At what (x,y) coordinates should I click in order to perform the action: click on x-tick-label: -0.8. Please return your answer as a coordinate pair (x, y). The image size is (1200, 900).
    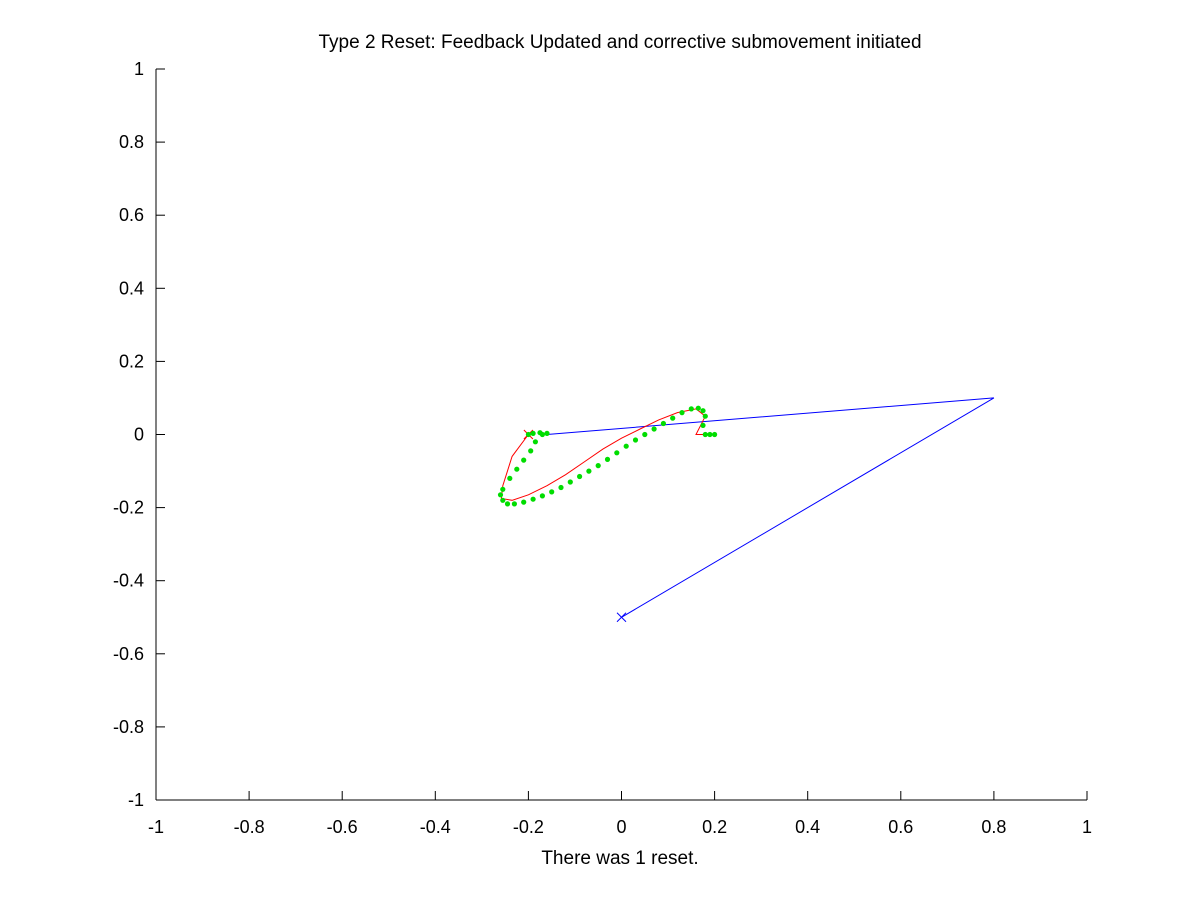
    Looking at the image, I should click on (249, 827).